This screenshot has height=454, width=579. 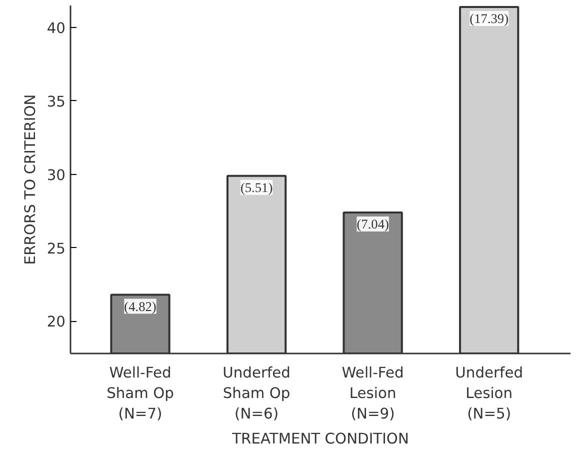 I want to click on annotation: (7.04), so click(x=372, y=224).